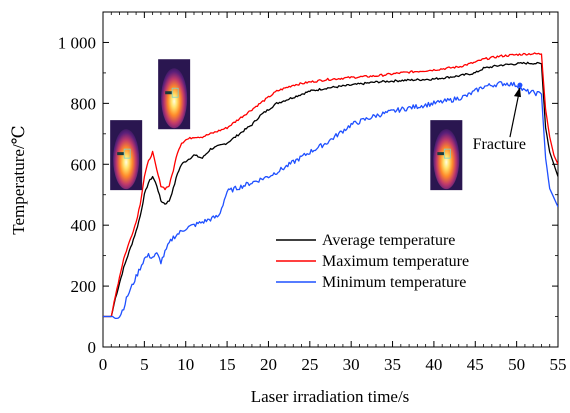 The width and height of the screenshot is (570, 413). I want to click on y-tick-label: 200, so click(84, 286).